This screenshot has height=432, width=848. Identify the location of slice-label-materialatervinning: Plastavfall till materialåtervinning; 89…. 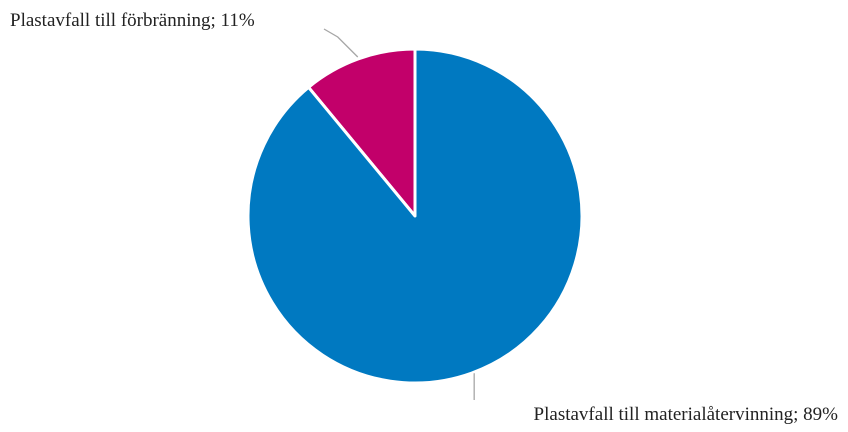
(686, 414).